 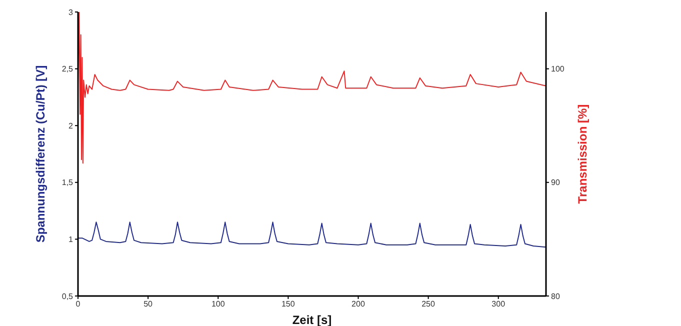 I want to click on line-series, so click(x=312, y=235).